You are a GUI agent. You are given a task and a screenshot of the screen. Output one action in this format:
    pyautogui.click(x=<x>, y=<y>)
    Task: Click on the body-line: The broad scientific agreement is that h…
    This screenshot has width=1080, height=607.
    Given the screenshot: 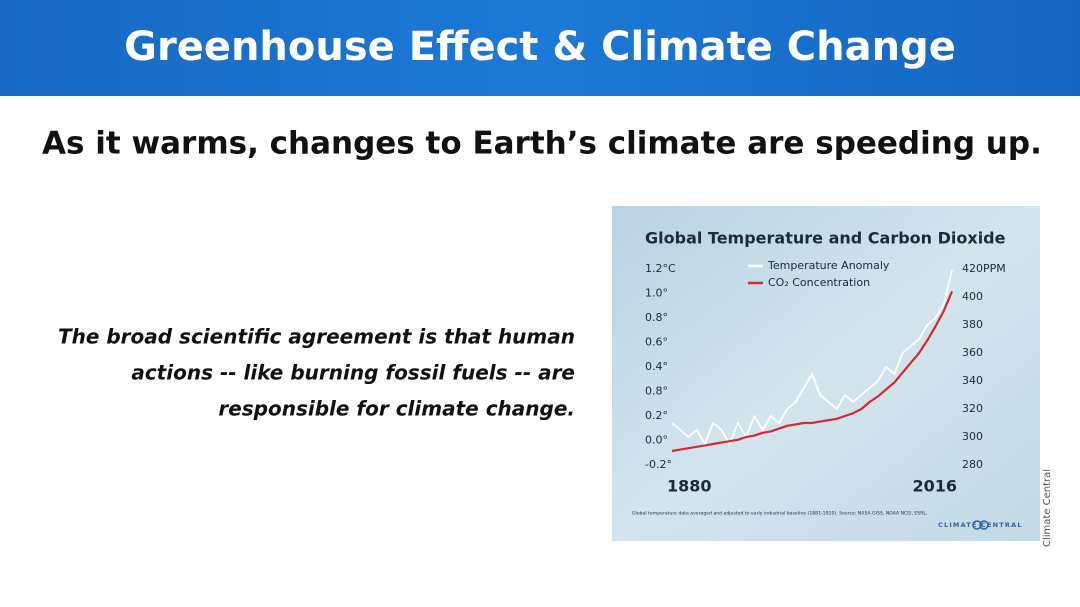 What is the action you would take?
    pyautogui.click(x=316, y=337)
    